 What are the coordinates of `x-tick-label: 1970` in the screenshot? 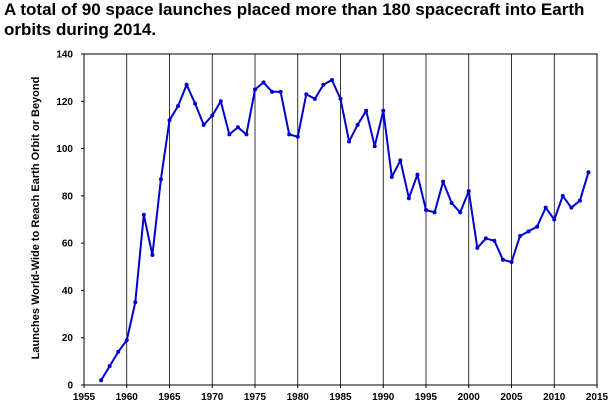 It's located at (212, 397).